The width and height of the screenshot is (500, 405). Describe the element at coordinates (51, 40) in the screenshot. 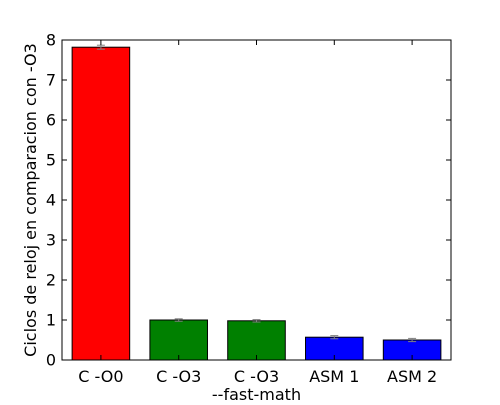

I see `y-tick-label: 8` at that location.